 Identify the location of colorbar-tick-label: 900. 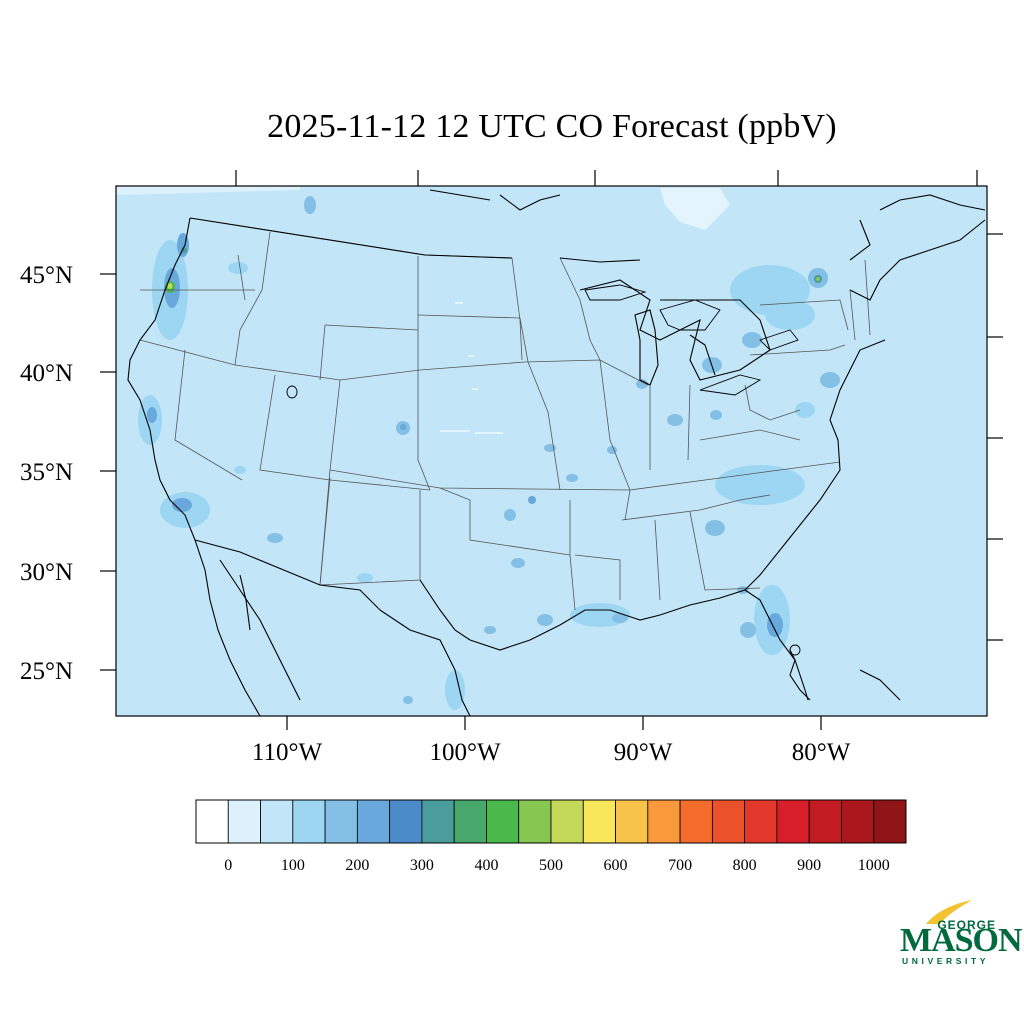
(809, 865).